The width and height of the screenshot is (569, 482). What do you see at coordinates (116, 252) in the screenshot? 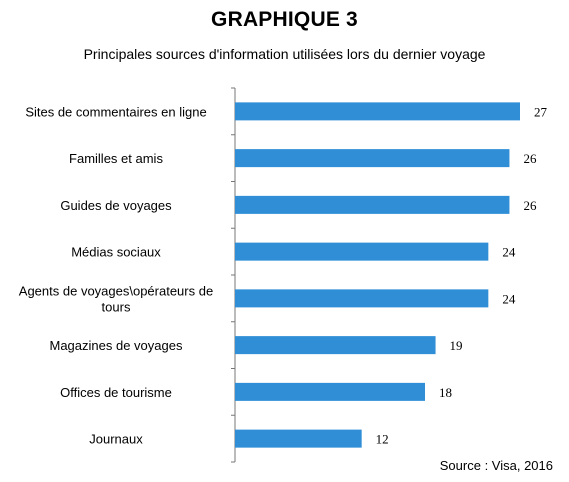
I see `tick-label: Médias sociaux` at bounding box center [116, 252].